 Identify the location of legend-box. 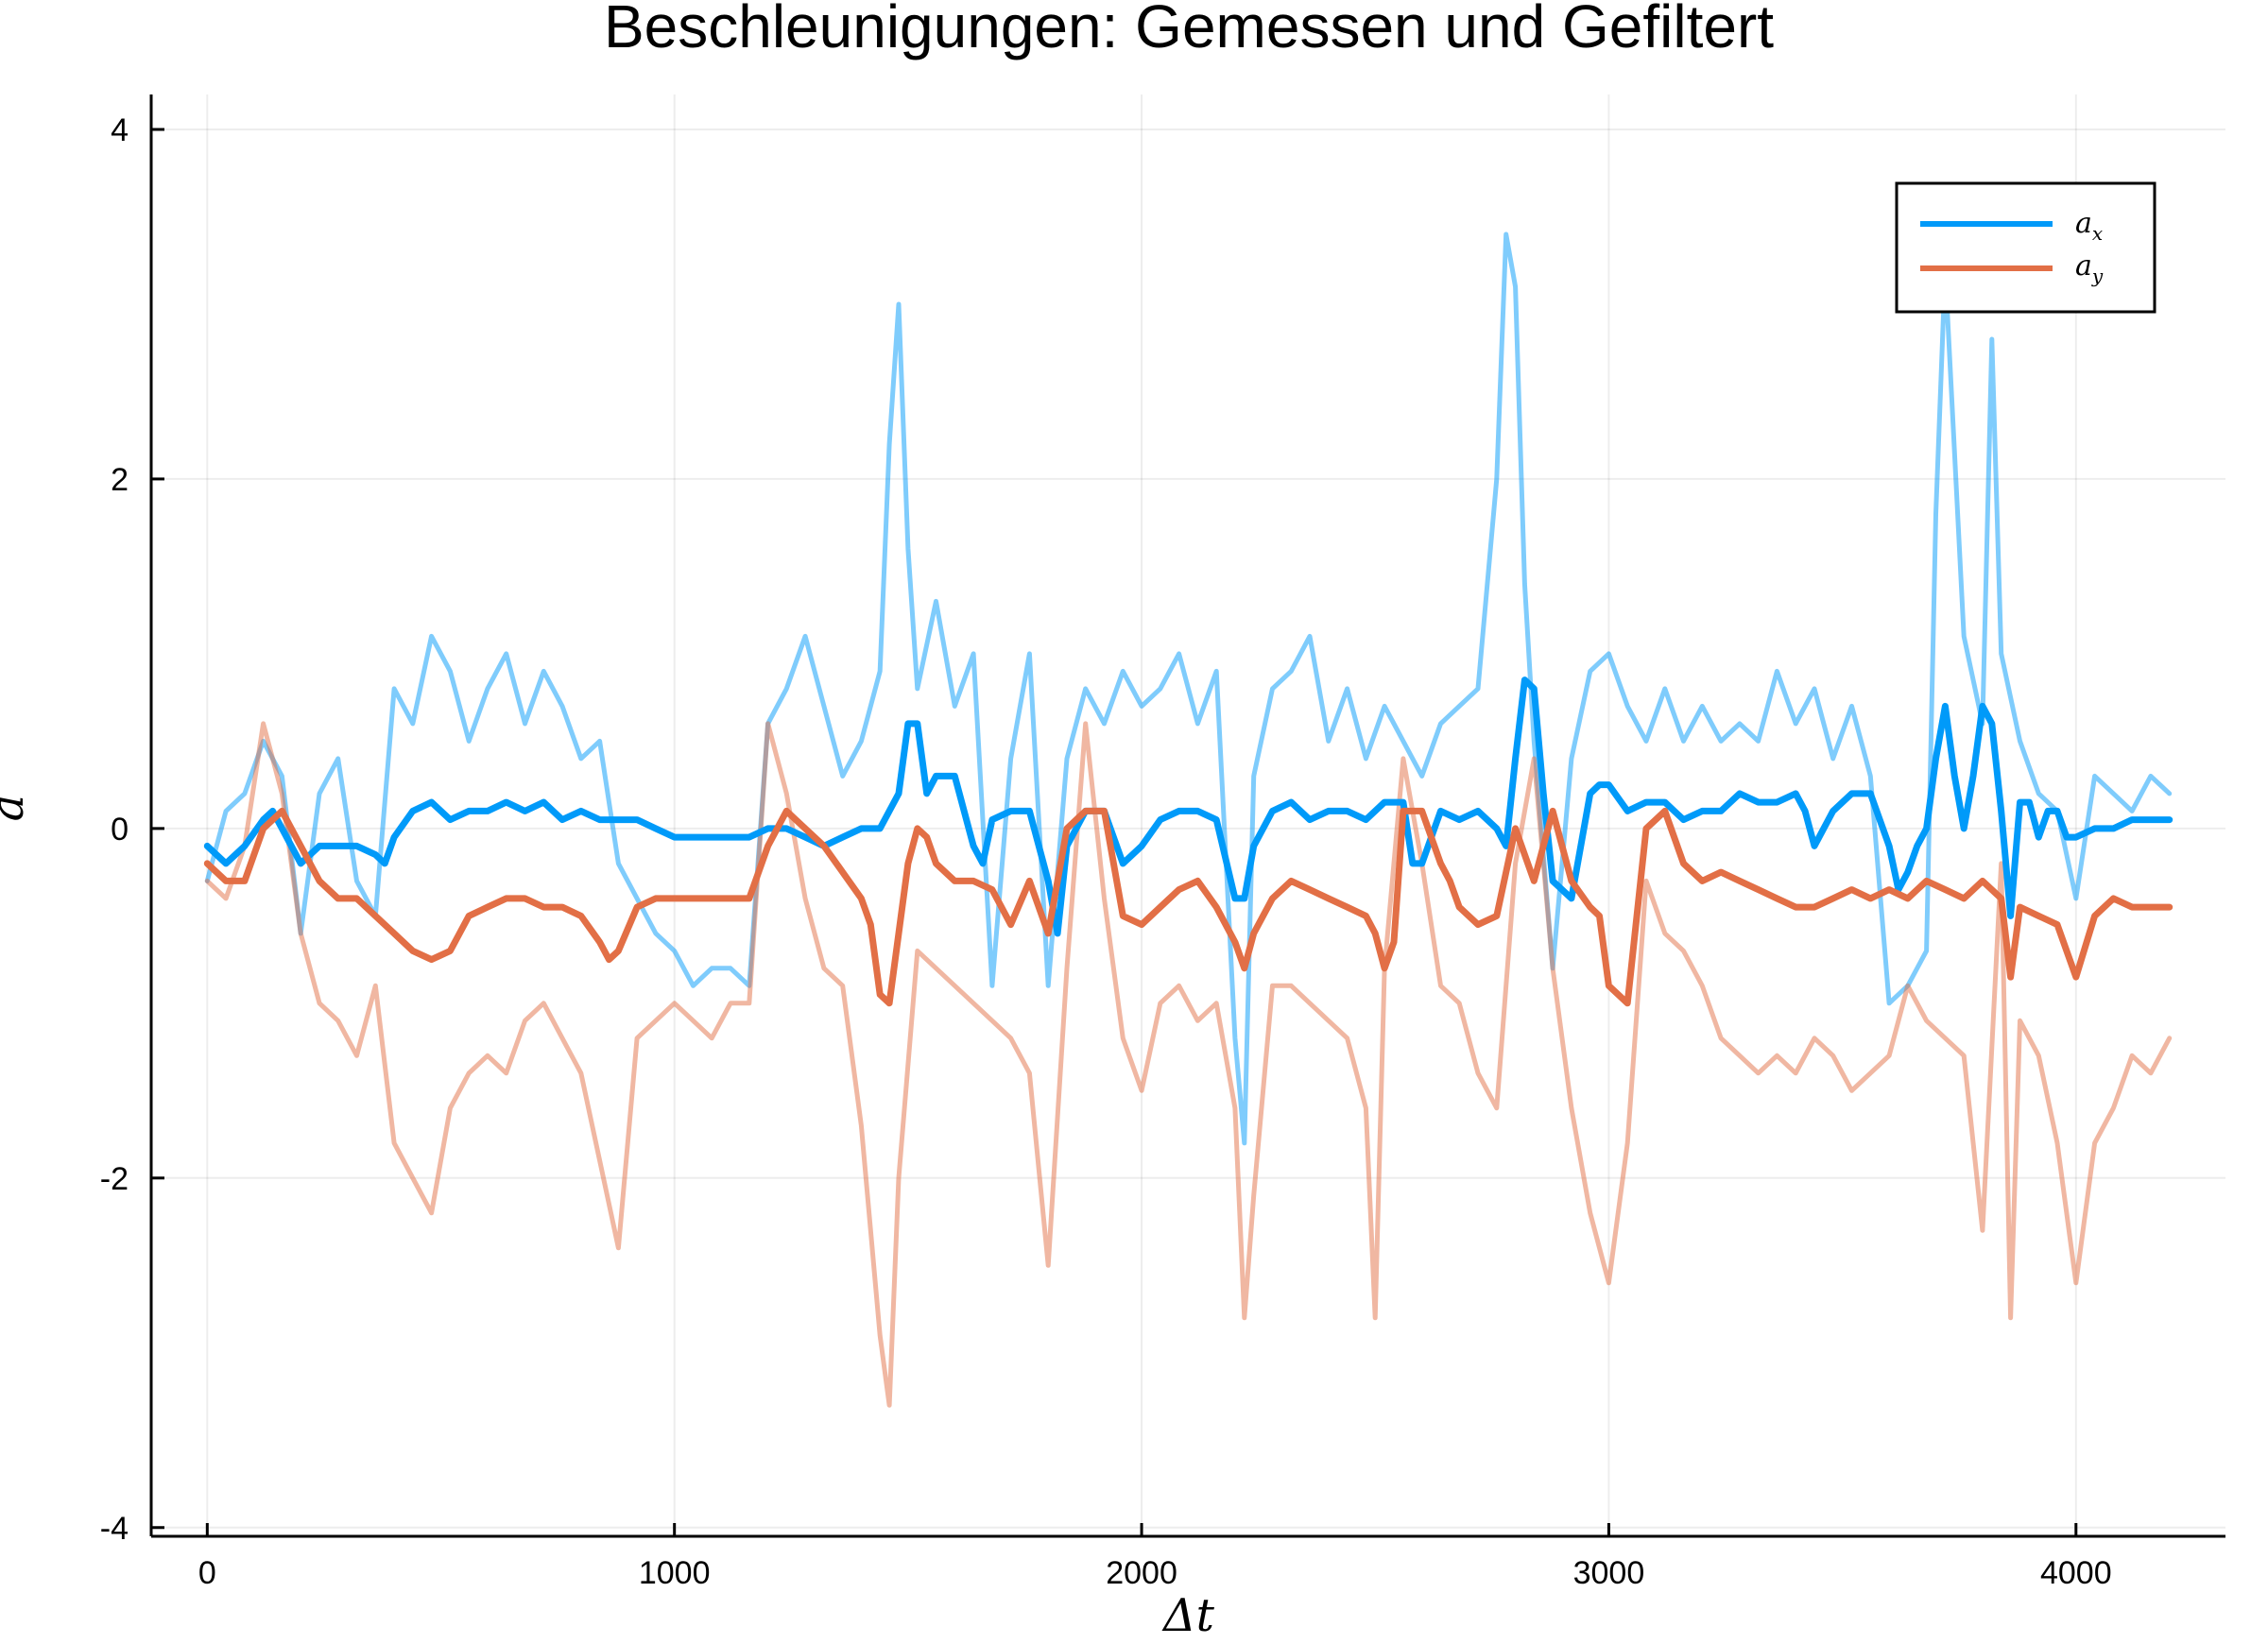
(2025, 247).